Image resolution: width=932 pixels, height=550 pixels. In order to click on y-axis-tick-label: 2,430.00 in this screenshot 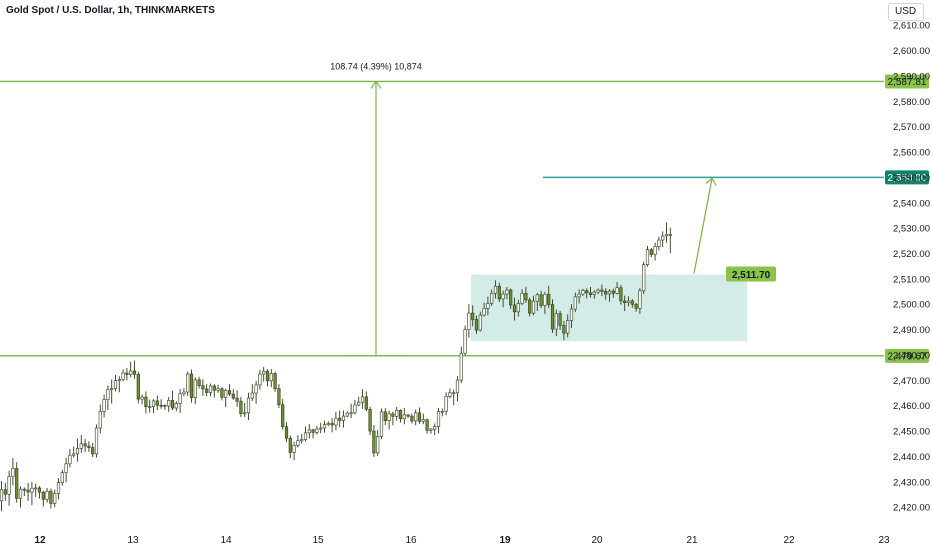, I will do `click(911, 482)`.